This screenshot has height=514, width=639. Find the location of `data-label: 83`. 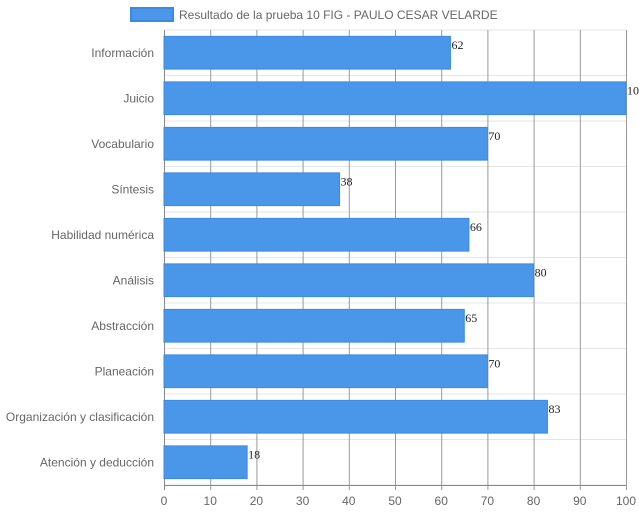

data-label: 83 is located at coordinates (554, 409).